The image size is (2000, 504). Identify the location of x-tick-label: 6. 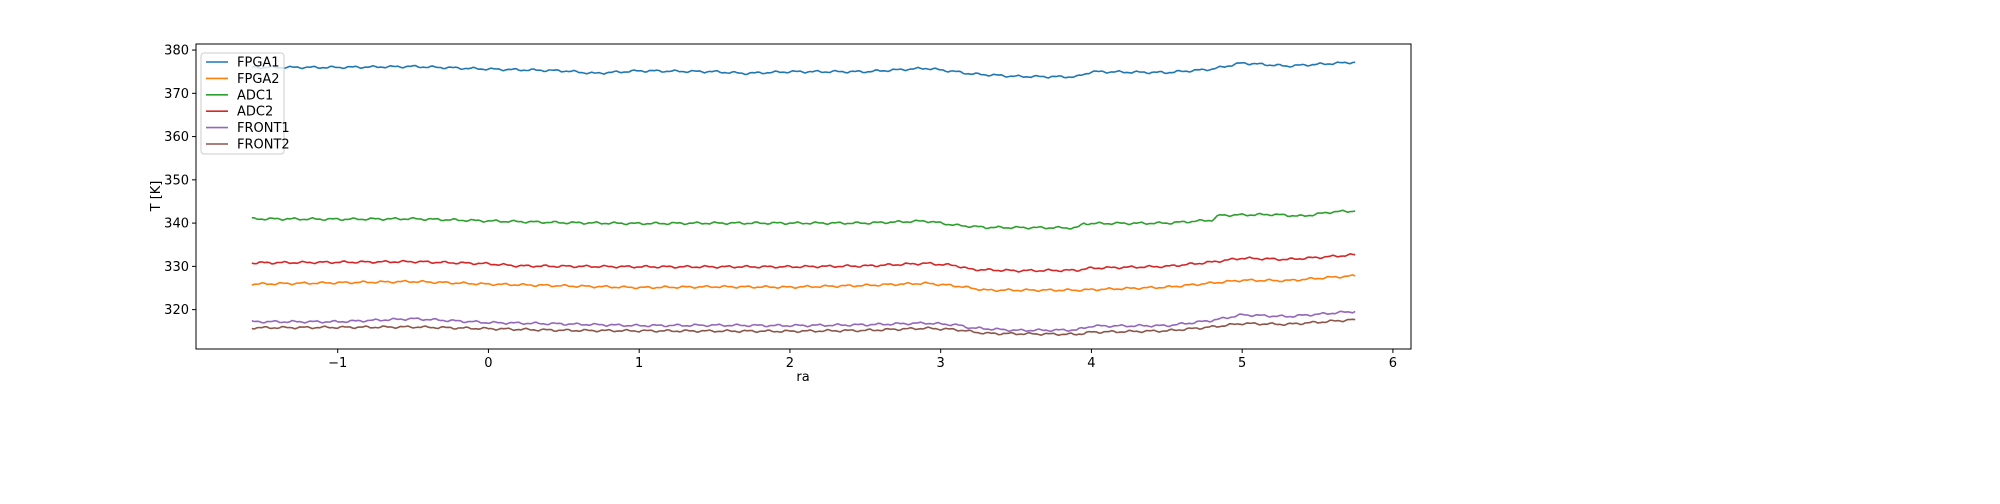
(1393, 363).